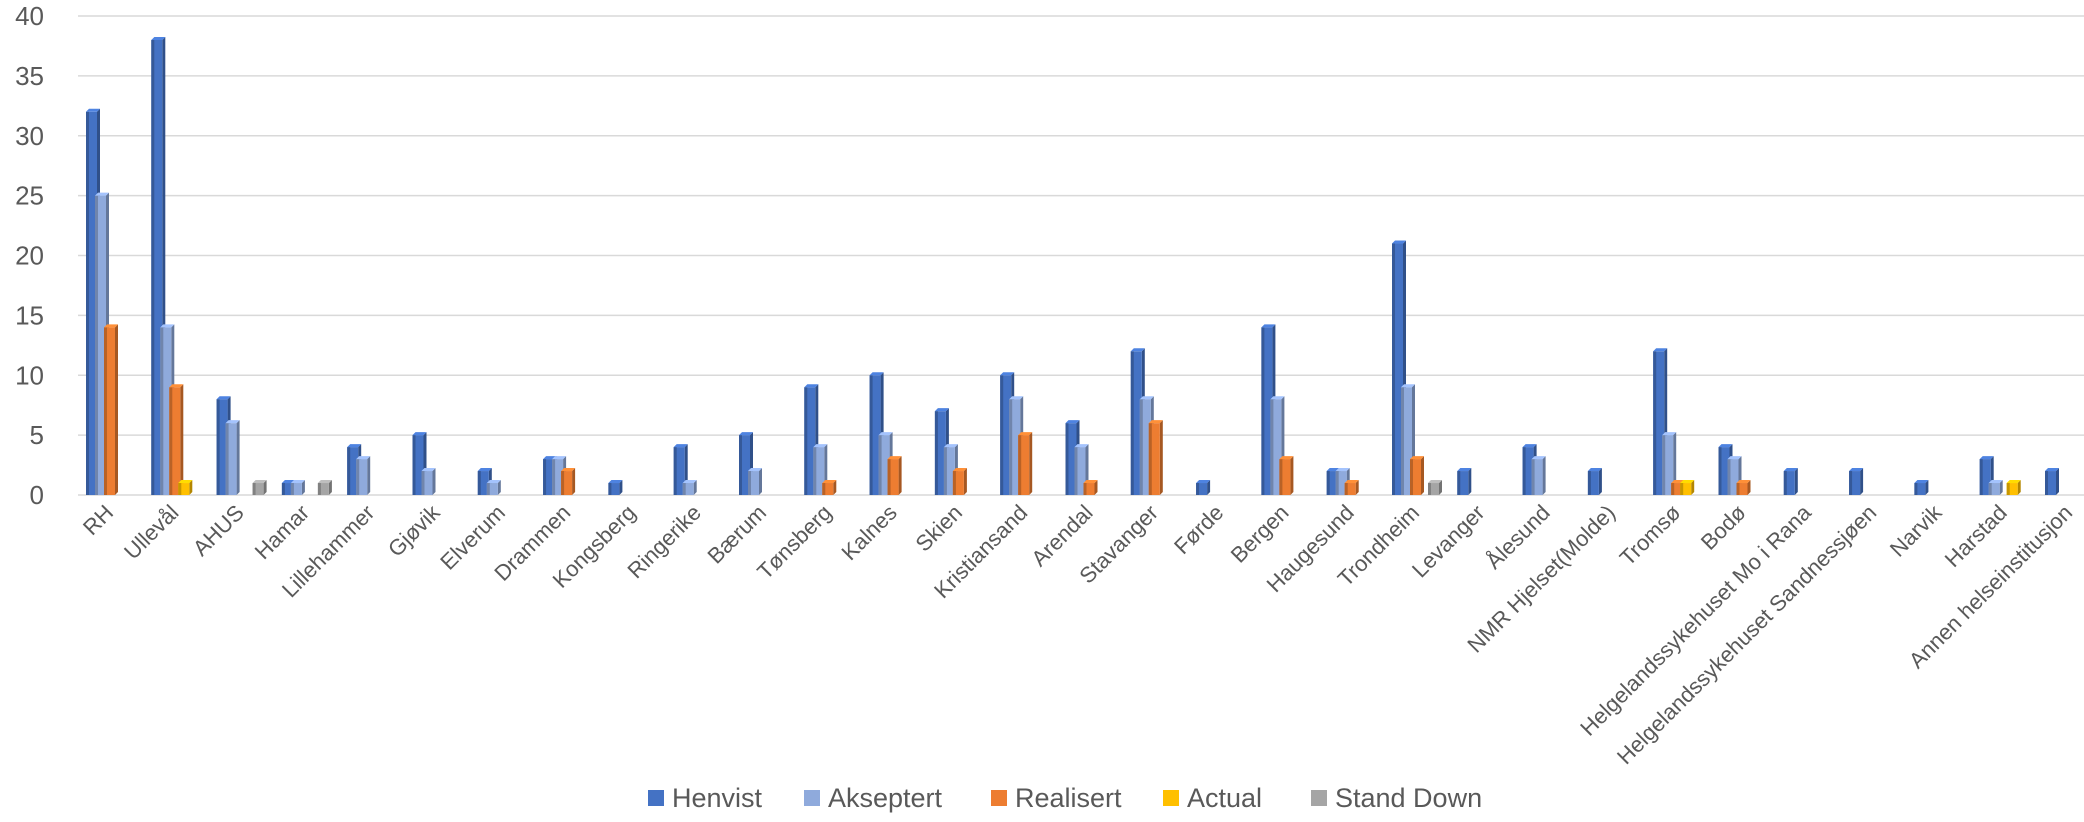  I want to click on bar-henvist-helgelandssykehuset-mo-i-rana, so click(1790, 481).